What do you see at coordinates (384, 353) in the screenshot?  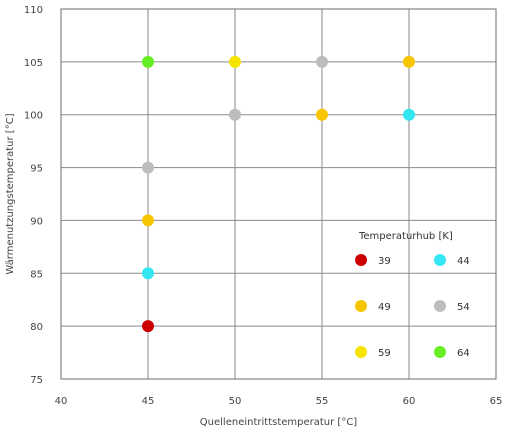 I see `legend-label-59: 59` at bounding box center [384, 353].